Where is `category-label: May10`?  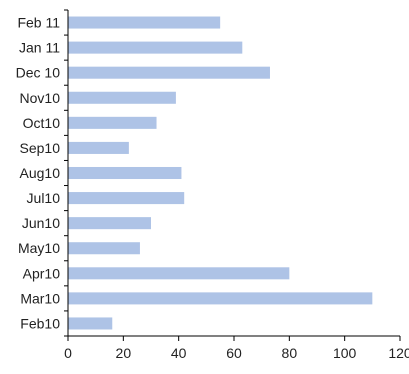 category-label: May10 is located at coordinates (39, 248).